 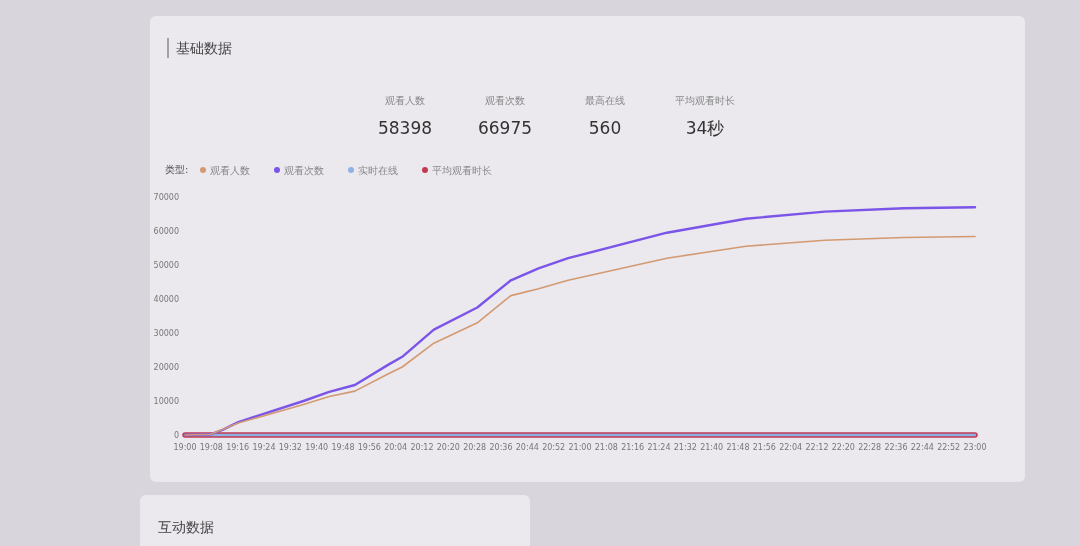 What do you see at coordinates (817, 447) in the screenshot?
I see `x-tick-label: 22:12` at bounding box center [817, 447].